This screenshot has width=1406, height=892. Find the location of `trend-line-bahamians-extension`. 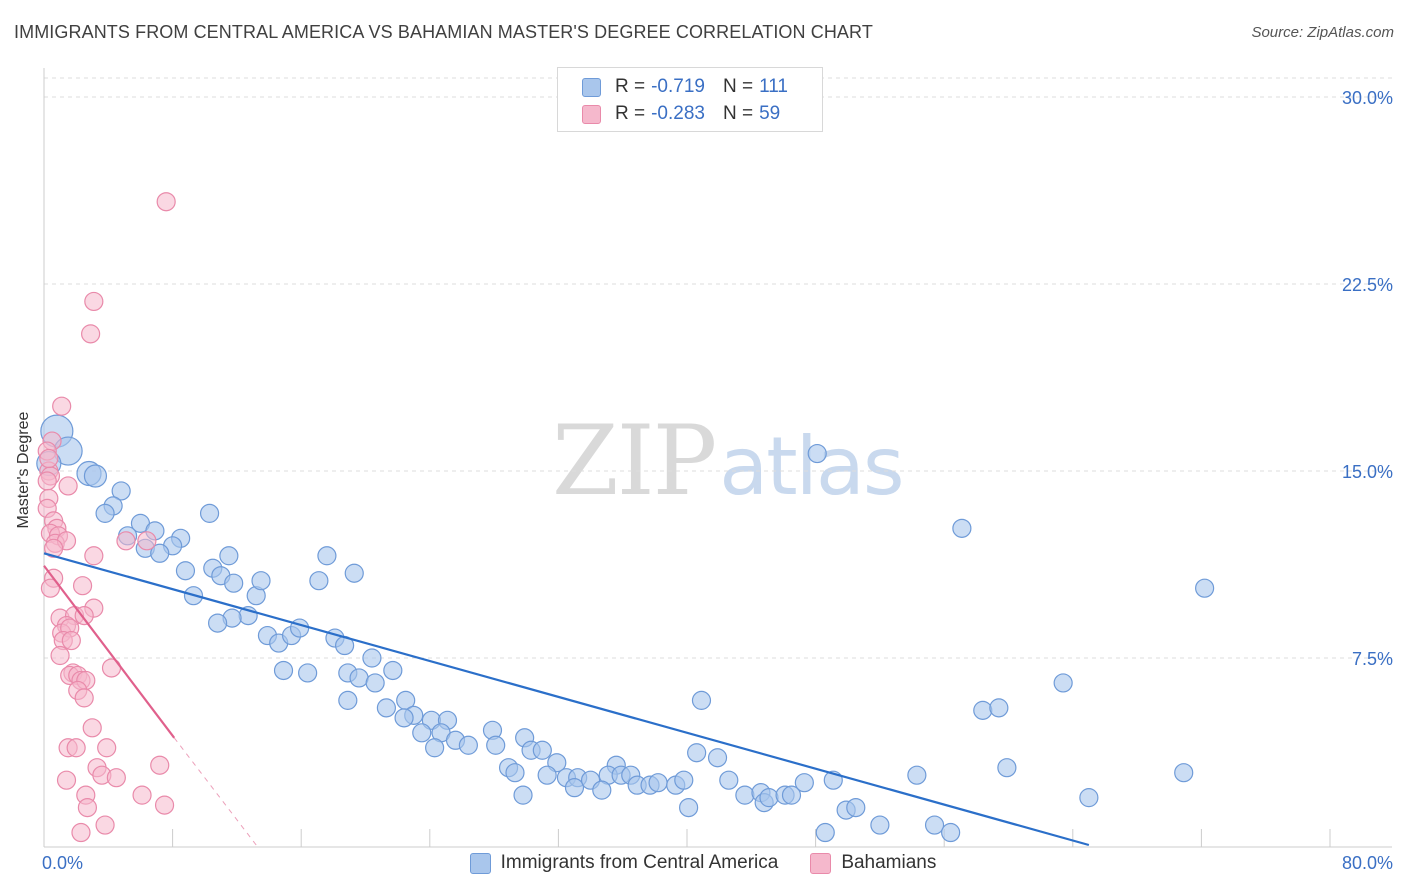

trend-line-bahamians-extension is located at coordinates (215, 791).